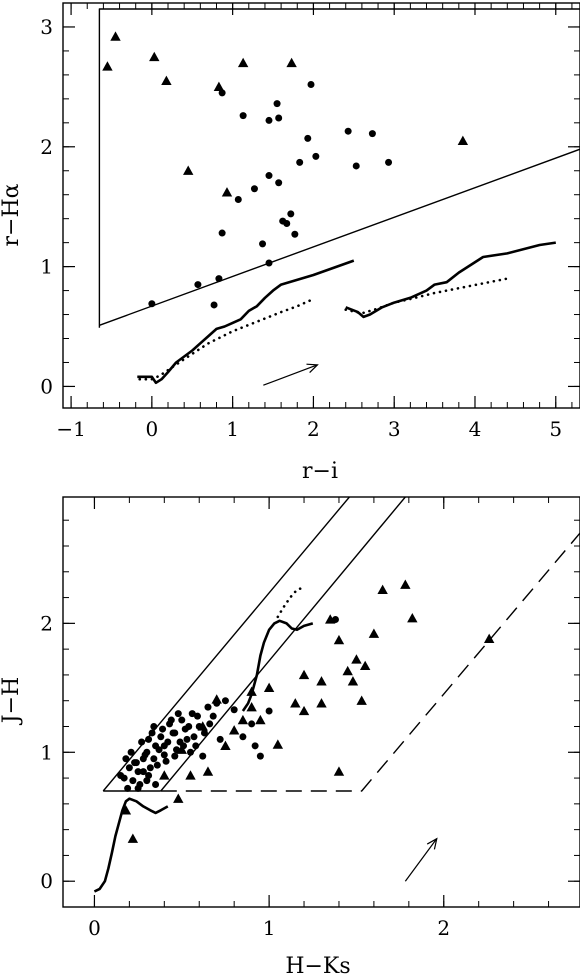  Describe the element at coordinates (12, 214) in the screenshot. I see `y-axis-label-top: r−Hα` at that location.